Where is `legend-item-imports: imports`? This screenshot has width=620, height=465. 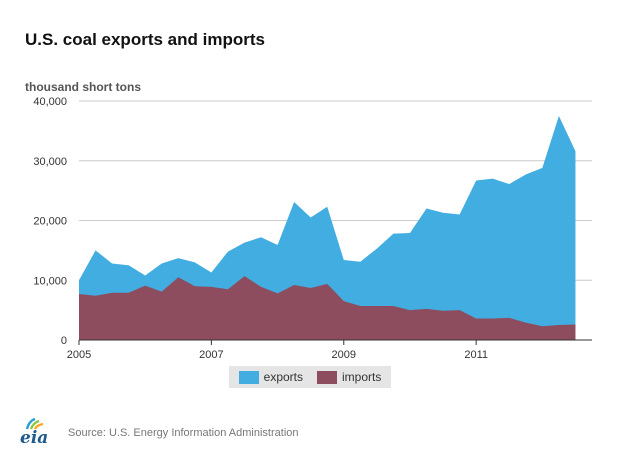
legend-item-imports: imports is located at coordinates (349, 377).